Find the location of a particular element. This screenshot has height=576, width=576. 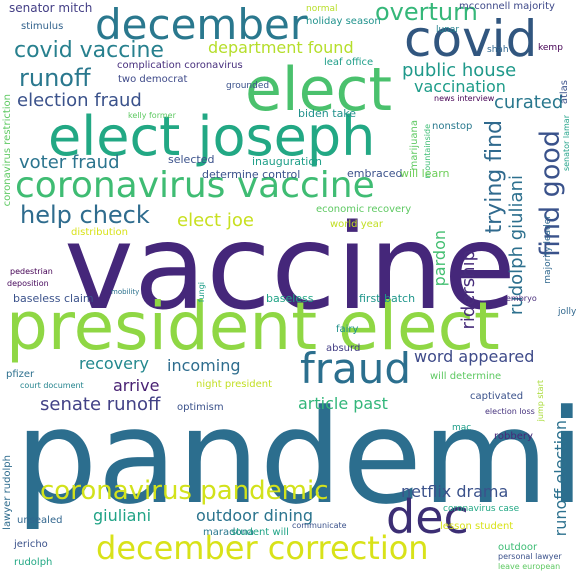

word-arrive: arrive is located at coordinates (136, 385).